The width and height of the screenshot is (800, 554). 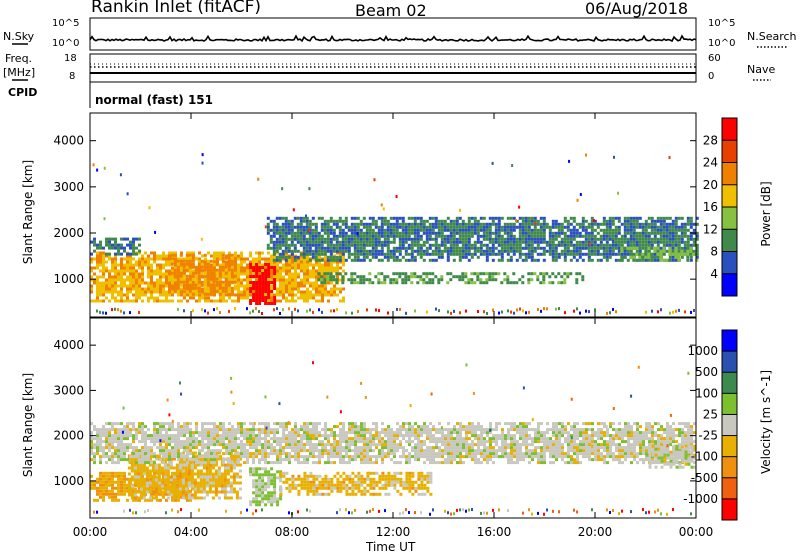 What do you see at coordinates (708, 436) in the screenshot?
I see `colorbar-tick-label: -25` at bounding box center [708, 436].